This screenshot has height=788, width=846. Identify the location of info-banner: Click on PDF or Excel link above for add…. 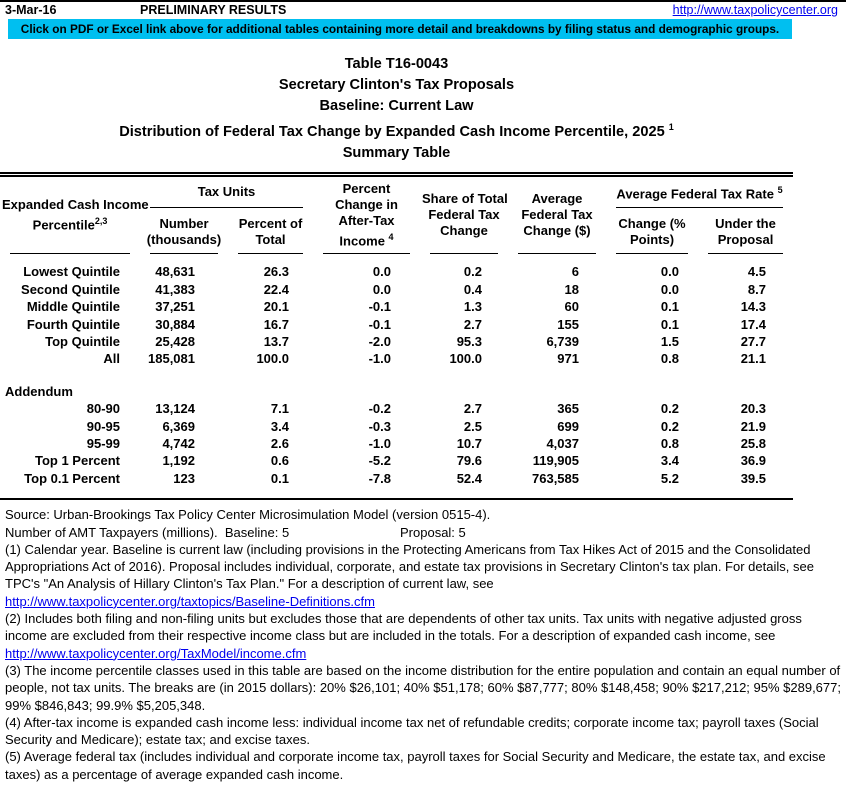
(400, 29).